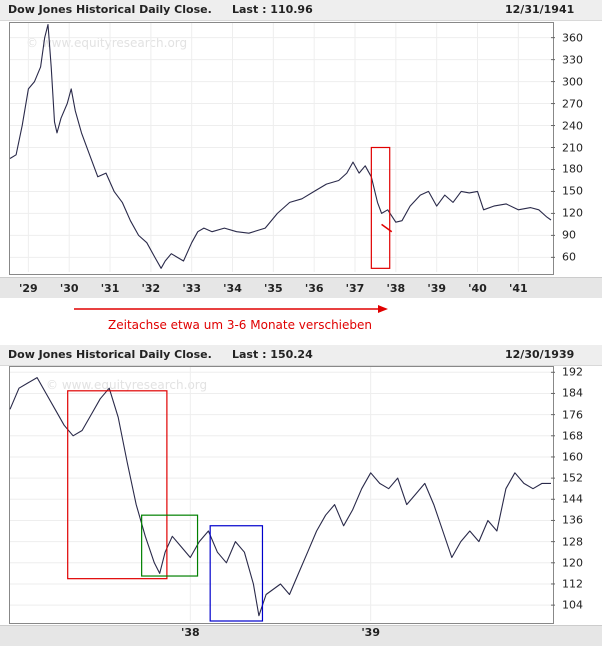 The image size is (609, 647). What do you see at coordinates (240, 325) in the screenshot?
I see `shift-timeline-note: Zeitachse etwa um 3-6 Monate verschieben` at bounding box center [240, 325].